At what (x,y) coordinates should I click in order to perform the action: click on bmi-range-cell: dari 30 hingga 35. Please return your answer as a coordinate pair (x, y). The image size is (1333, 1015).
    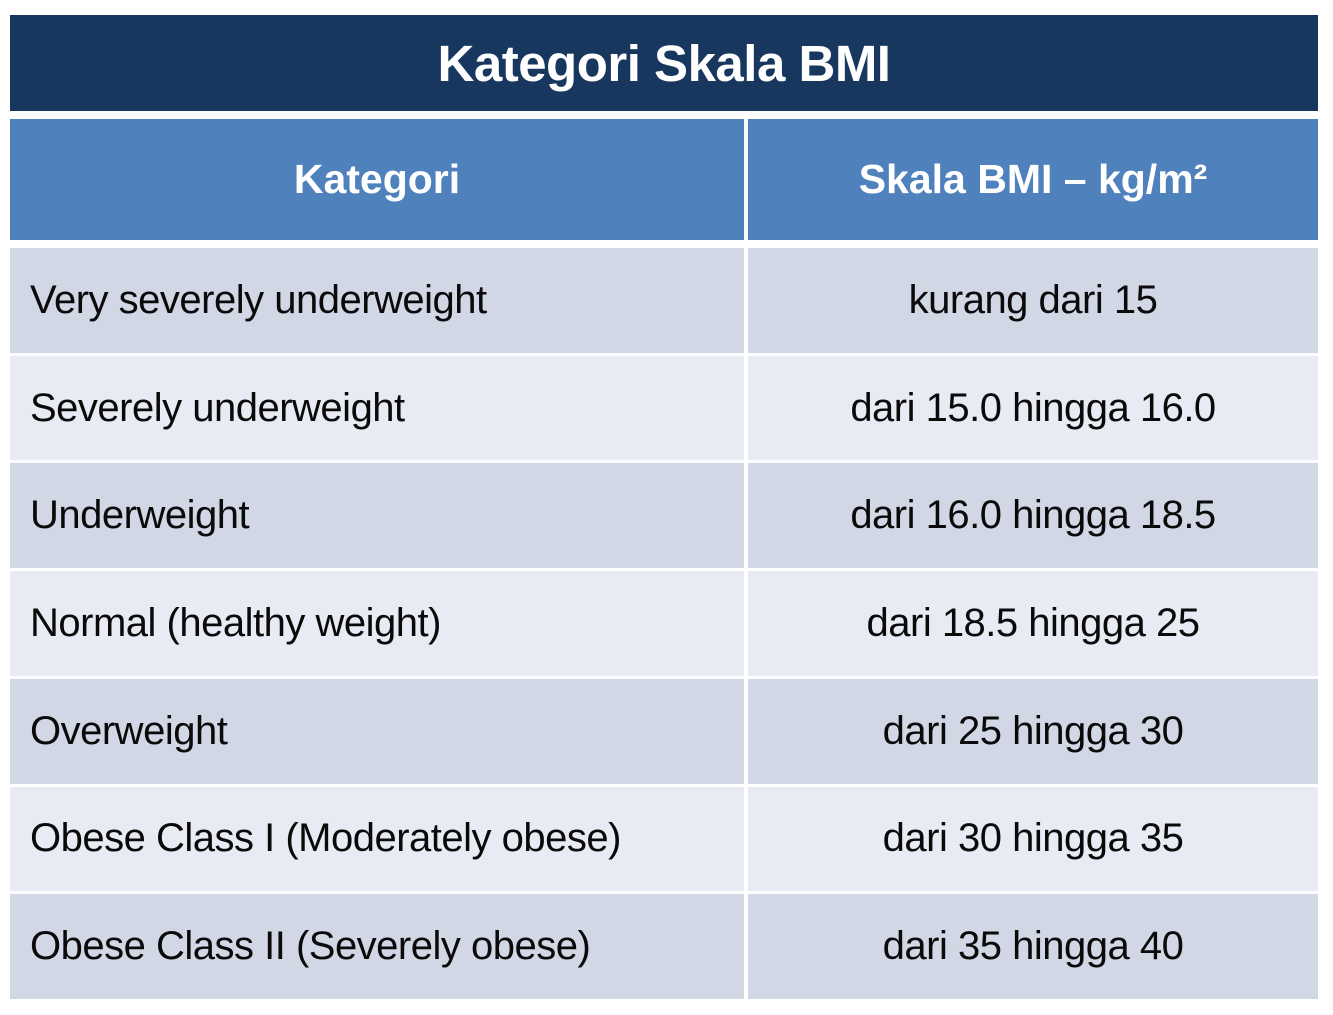
    Looking at the image, I should click on (1033, 839).